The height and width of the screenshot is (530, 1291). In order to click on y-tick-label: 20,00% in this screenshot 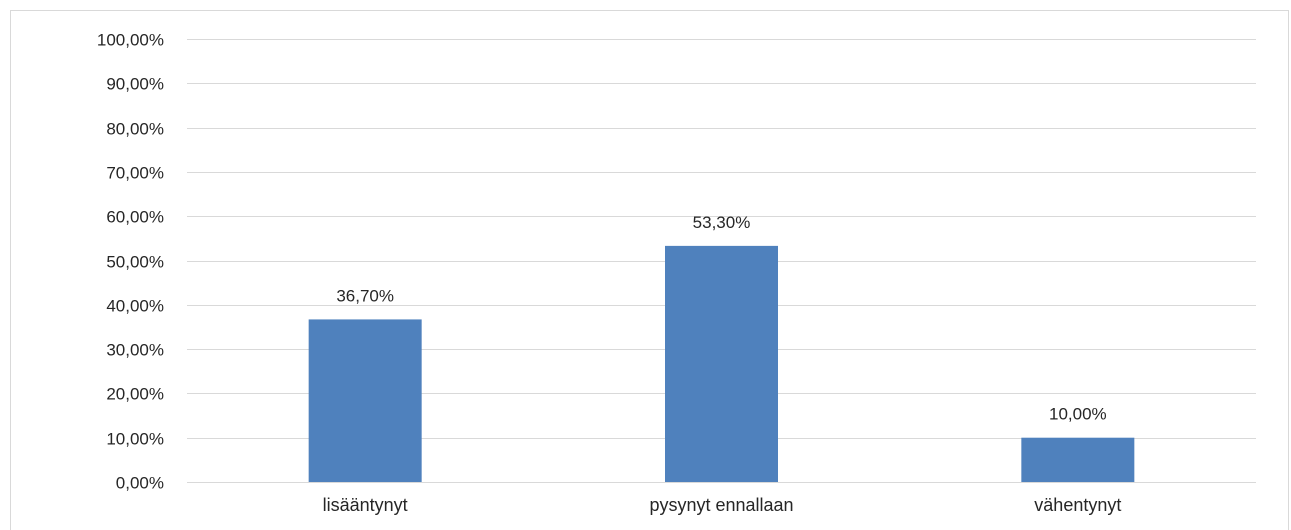, I will do `click(135, 394)`.